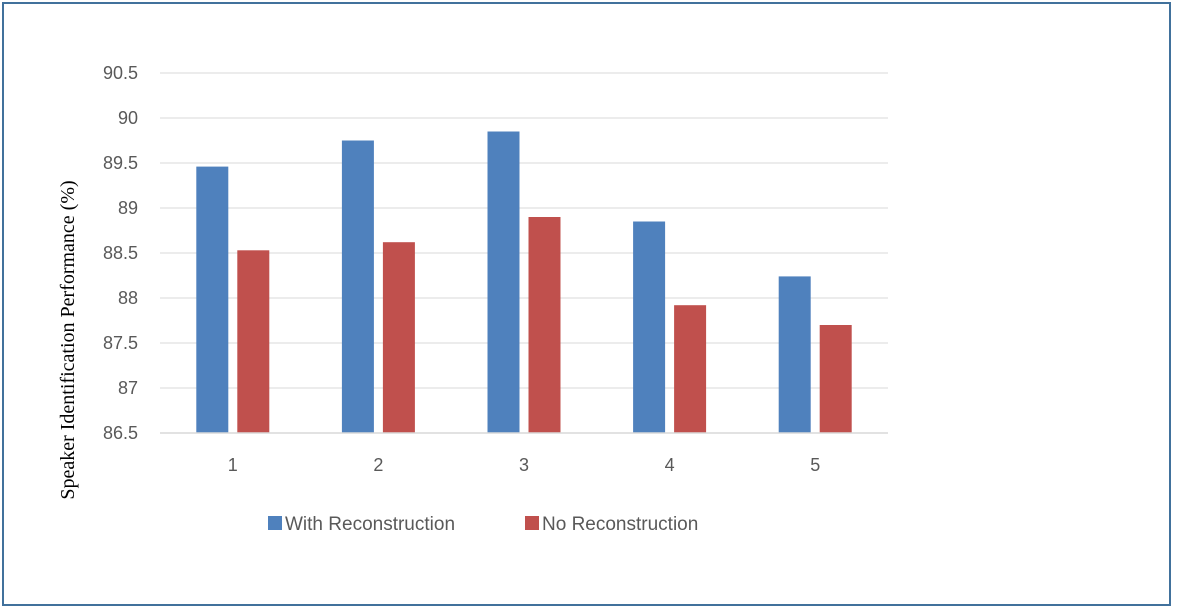 The width and height of the screenshot is (1177, 611). Describe the element at coordinates (128, 208) in the screenshot. I see `y-tick-label: 89` at that location.